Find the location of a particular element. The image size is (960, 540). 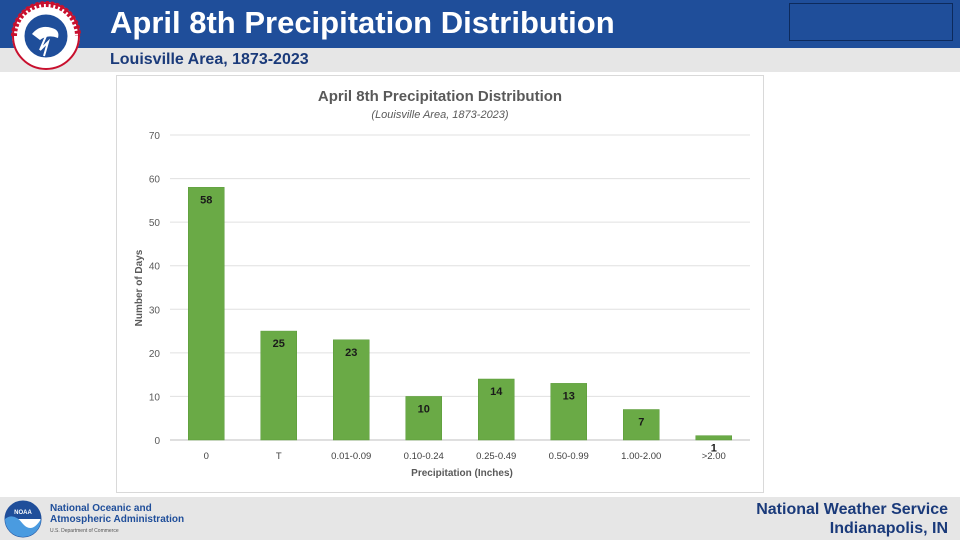

x-tick-label: >2.00 is located at coordinates (714, 456).